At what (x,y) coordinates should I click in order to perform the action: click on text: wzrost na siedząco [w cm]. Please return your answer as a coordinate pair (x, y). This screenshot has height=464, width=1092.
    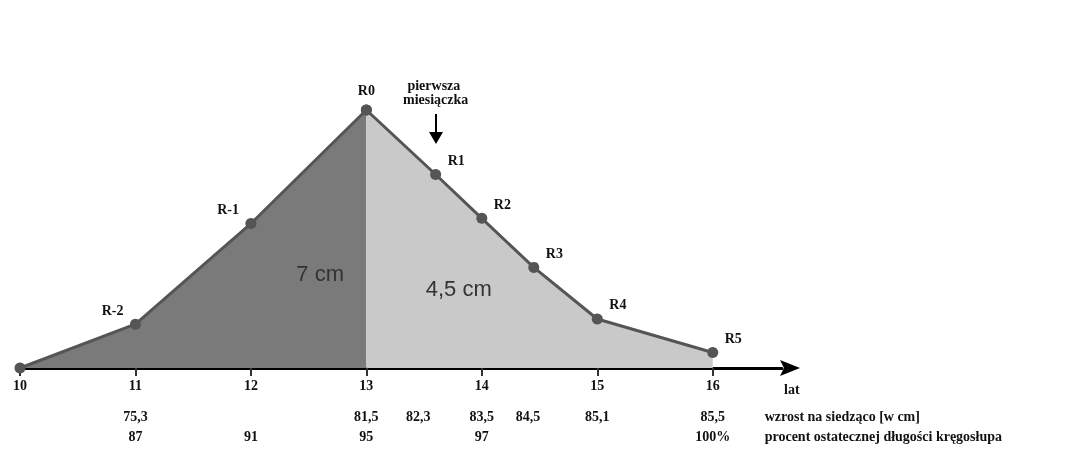
    Looking at the image, I should click on (842, 416).